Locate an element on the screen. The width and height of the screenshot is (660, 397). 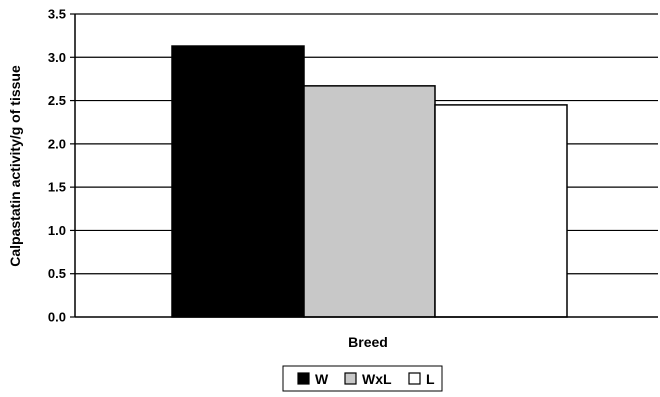
legend-swatch-w is located at coordinates (303, 378).